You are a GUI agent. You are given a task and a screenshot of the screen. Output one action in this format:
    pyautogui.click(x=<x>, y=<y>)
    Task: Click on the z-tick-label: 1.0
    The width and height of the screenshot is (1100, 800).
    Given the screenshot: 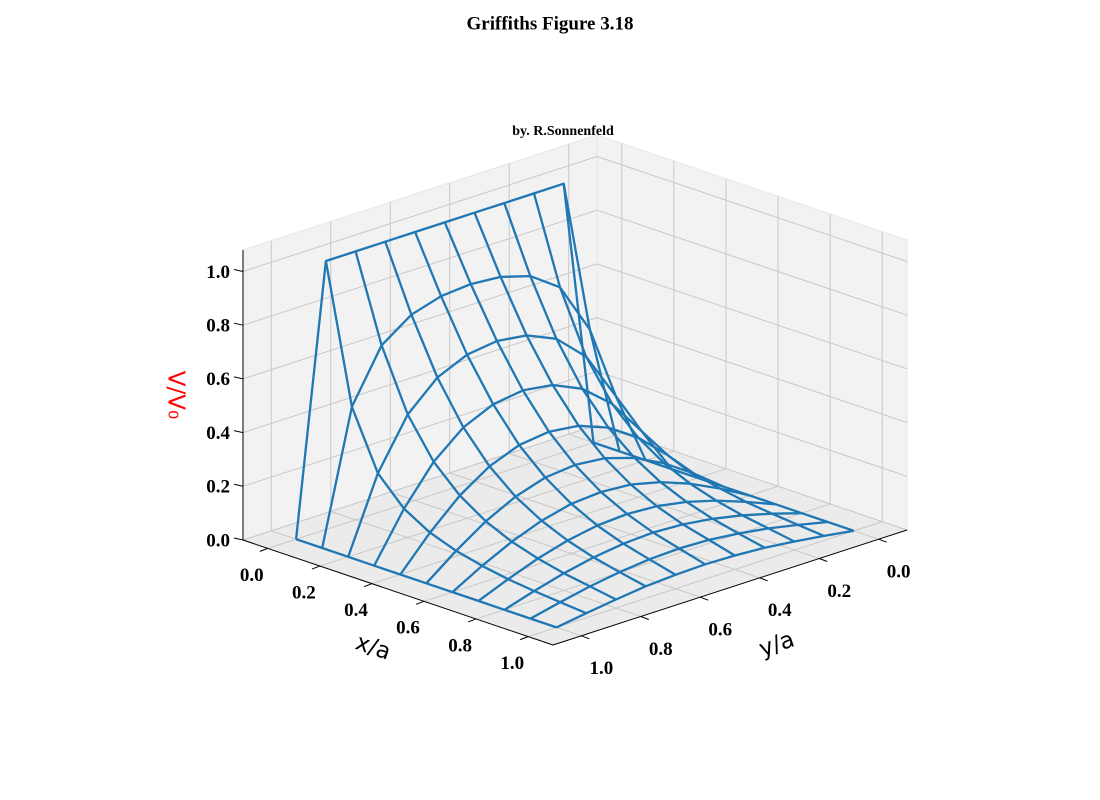 What is the action you would take?
    pyautogui.click(x=218, y=272)
    